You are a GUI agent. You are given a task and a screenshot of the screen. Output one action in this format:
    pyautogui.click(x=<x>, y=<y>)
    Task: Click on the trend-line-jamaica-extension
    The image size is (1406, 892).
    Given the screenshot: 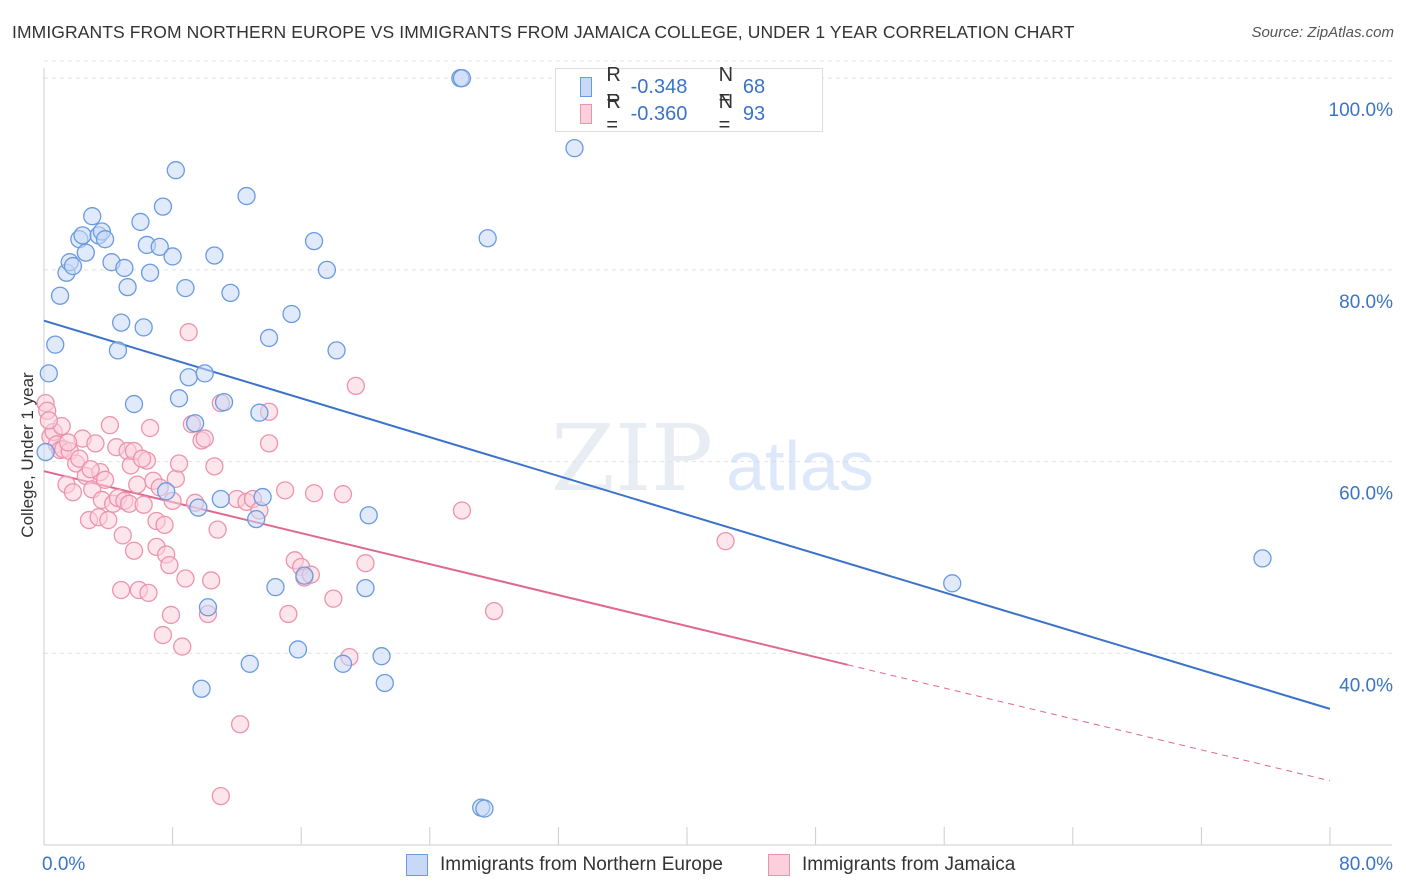 What is the action you would take?
    pyautogui.click(x=1089, y=723)
    